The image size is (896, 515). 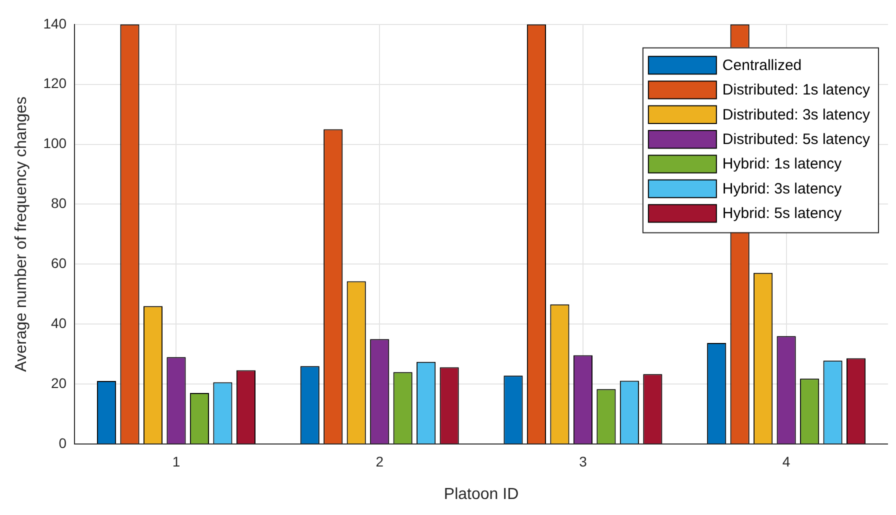 What do you see at coordinates (58, 382) in the screenshot?
I see `y-tick-label: 20` at bounding box center [58, 382].